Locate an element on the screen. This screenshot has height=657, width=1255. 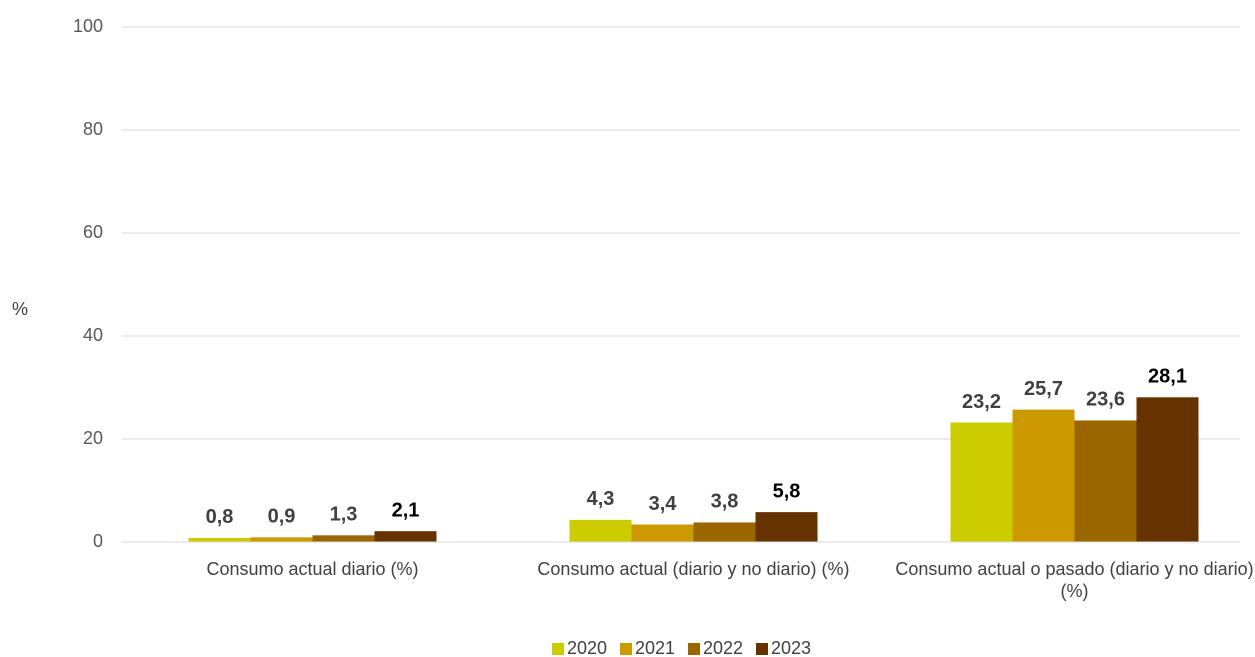
value-label: 23,6 is located at coordinates (1105, 400).